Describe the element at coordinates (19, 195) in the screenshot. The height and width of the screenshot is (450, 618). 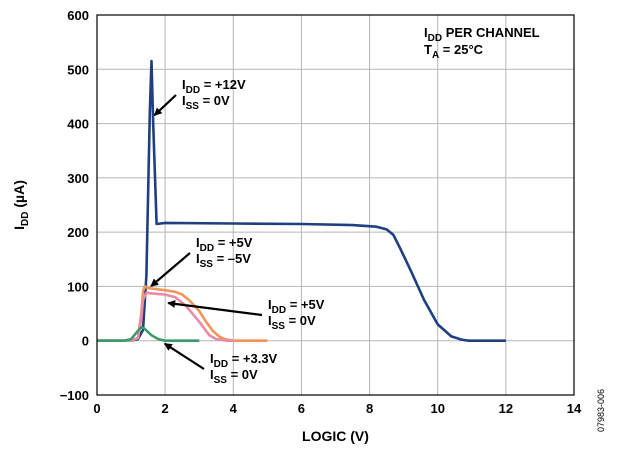
I see `y-axis-label-unit: (µA)` at that location.